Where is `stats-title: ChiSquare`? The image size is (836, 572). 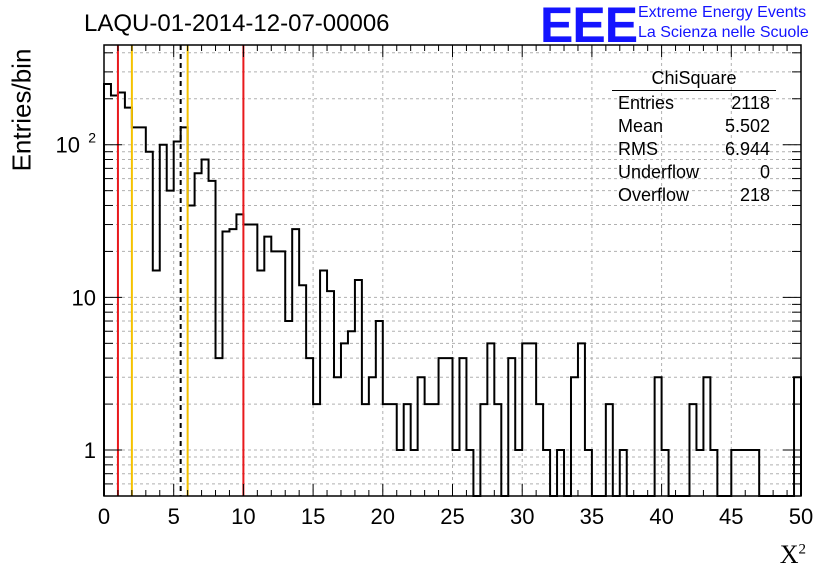
stats-title: ChiSquare is located at coordinates (694, 79).